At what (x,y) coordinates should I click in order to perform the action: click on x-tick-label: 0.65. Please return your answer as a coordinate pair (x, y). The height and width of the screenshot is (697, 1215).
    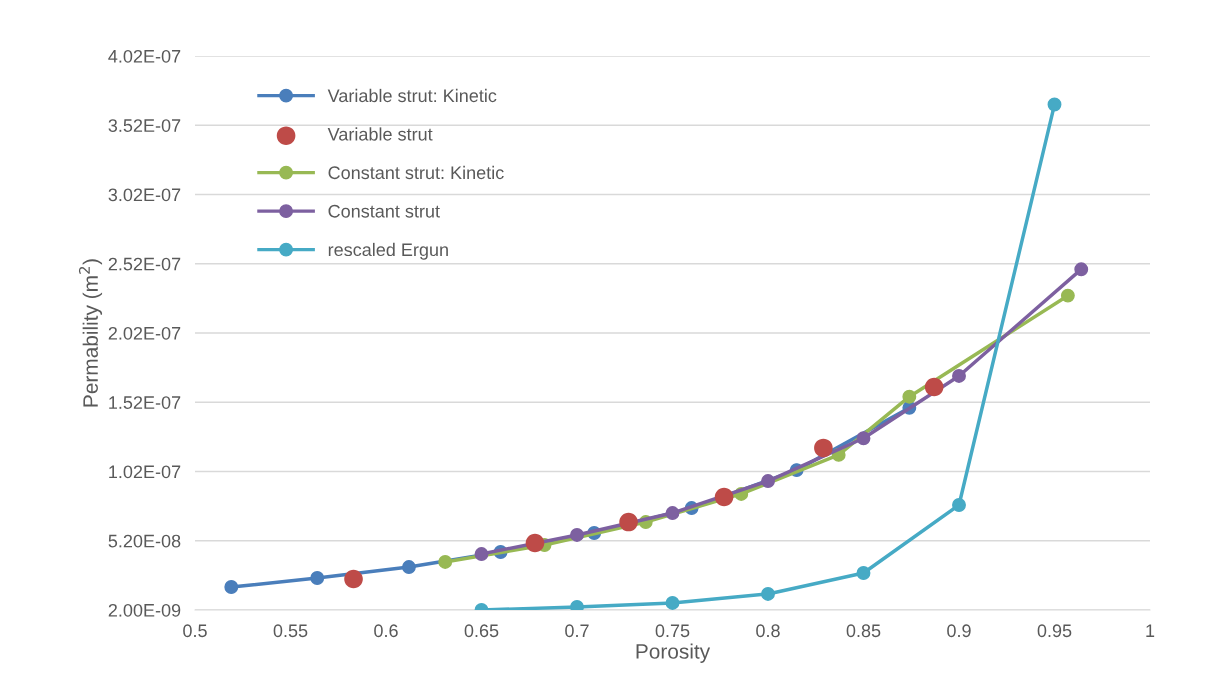
    Looking at the image, I should click on (481, 631).